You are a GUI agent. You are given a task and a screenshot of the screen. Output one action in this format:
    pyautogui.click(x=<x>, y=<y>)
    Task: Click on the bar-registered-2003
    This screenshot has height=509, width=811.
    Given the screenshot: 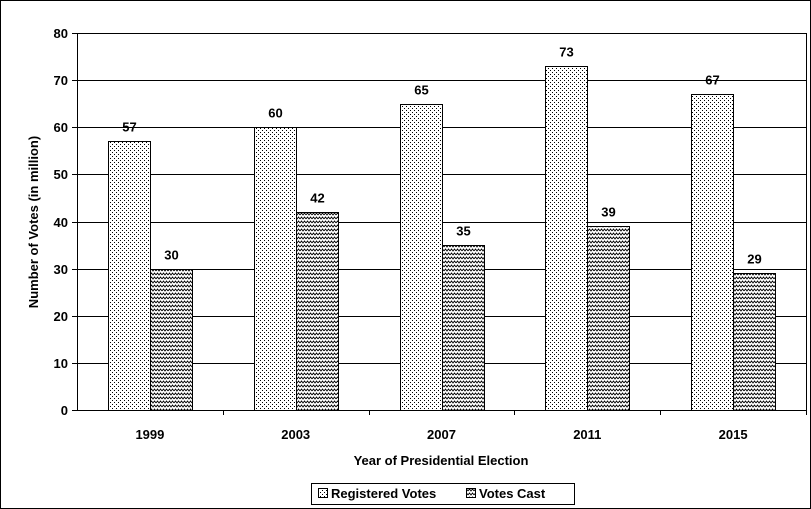 What is the action you would take?
    pyautogui.click(x=275, y=269)
    